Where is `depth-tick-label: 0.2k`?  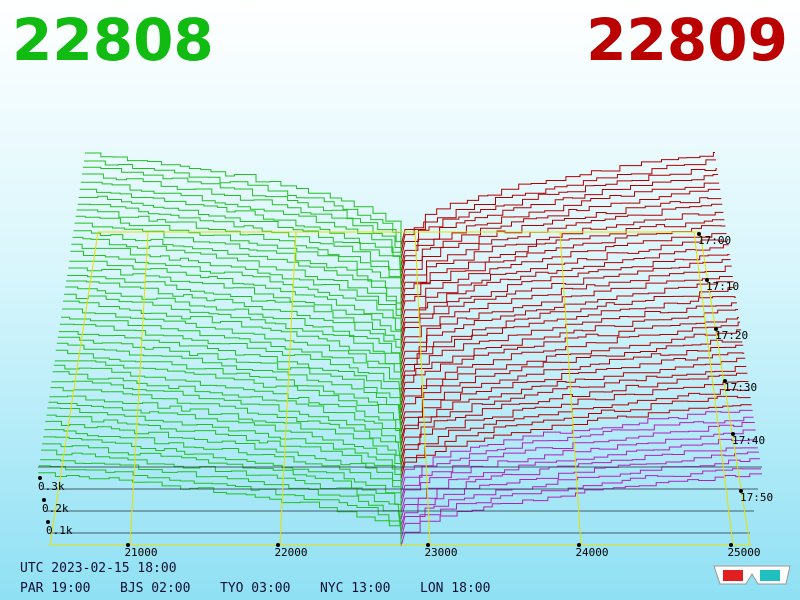 depth-tick-label: 0.2k is located at coordinates (55, 508).